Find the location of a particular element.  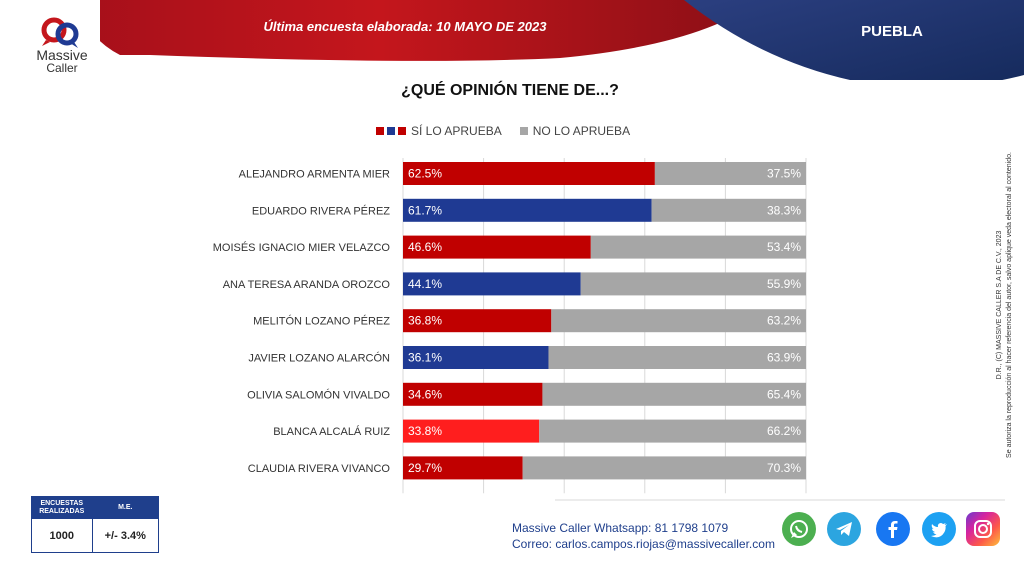

telegram-icon is located at coordinates (844, 529).